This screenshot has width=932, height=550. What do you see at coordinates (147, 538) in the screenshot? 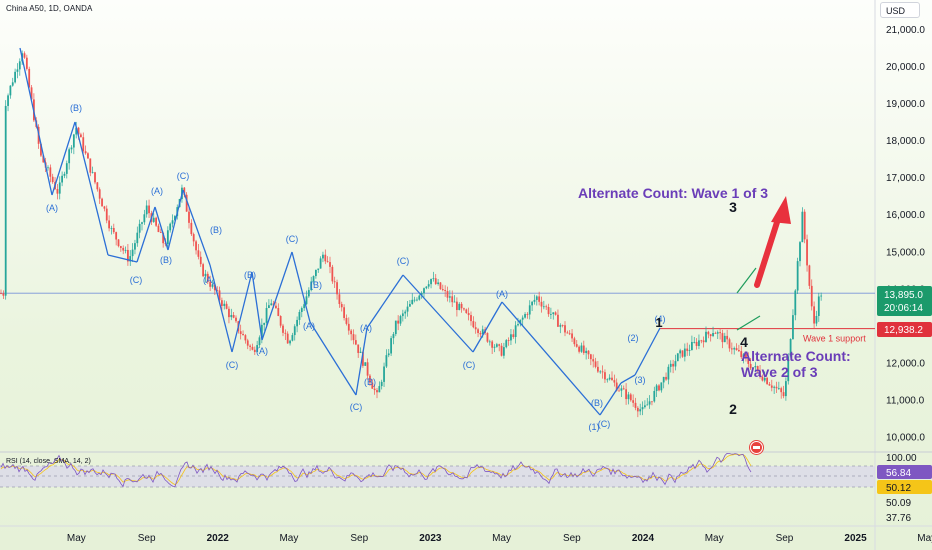
I see `x-tick-label: Sep` at bounding box center [147, 538].